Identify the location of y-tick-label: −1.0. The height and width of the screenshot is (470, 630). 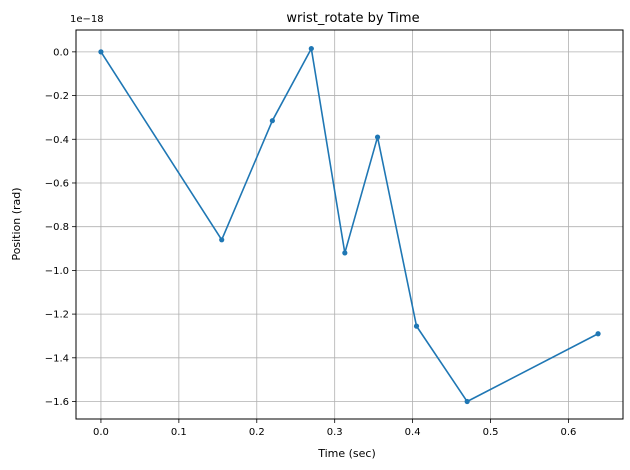
(57, 271).